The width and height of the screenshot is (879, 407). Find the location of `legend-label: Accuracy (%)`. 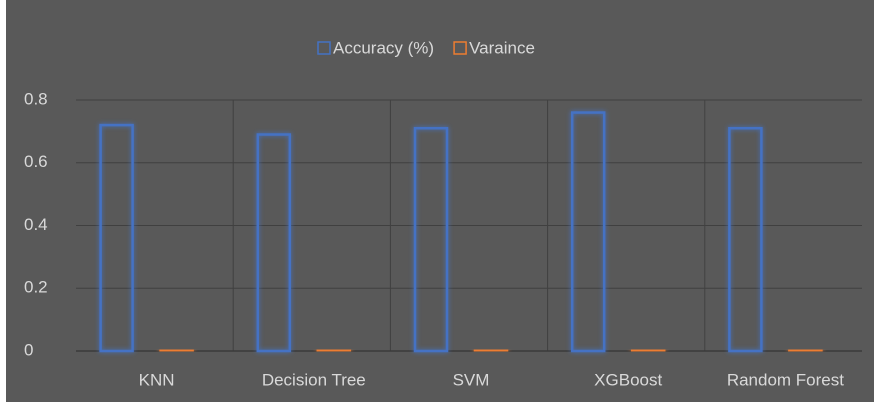

legend-label: Accuracy (%) is located at coordinates (383, 47).